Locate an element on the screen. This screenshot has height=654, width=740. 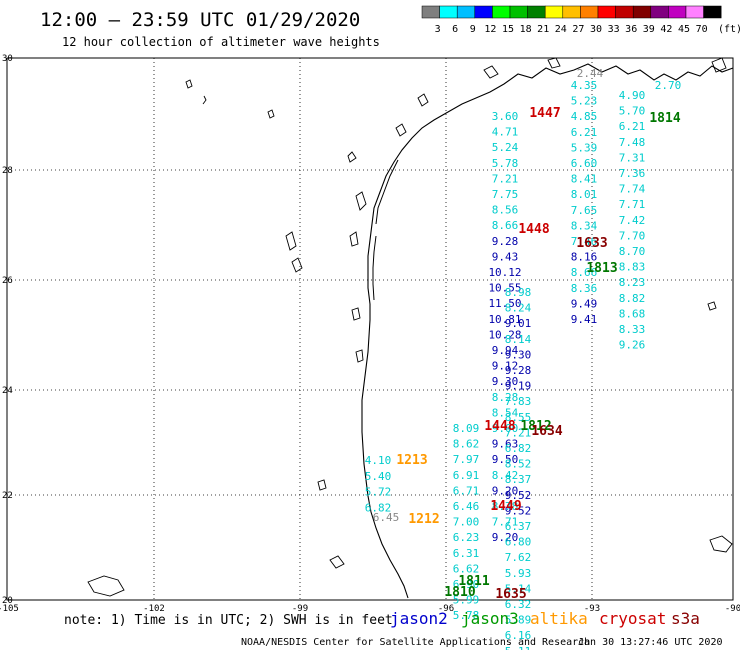
wave-height-value: 8.98 is located at coordinates (518, 292).